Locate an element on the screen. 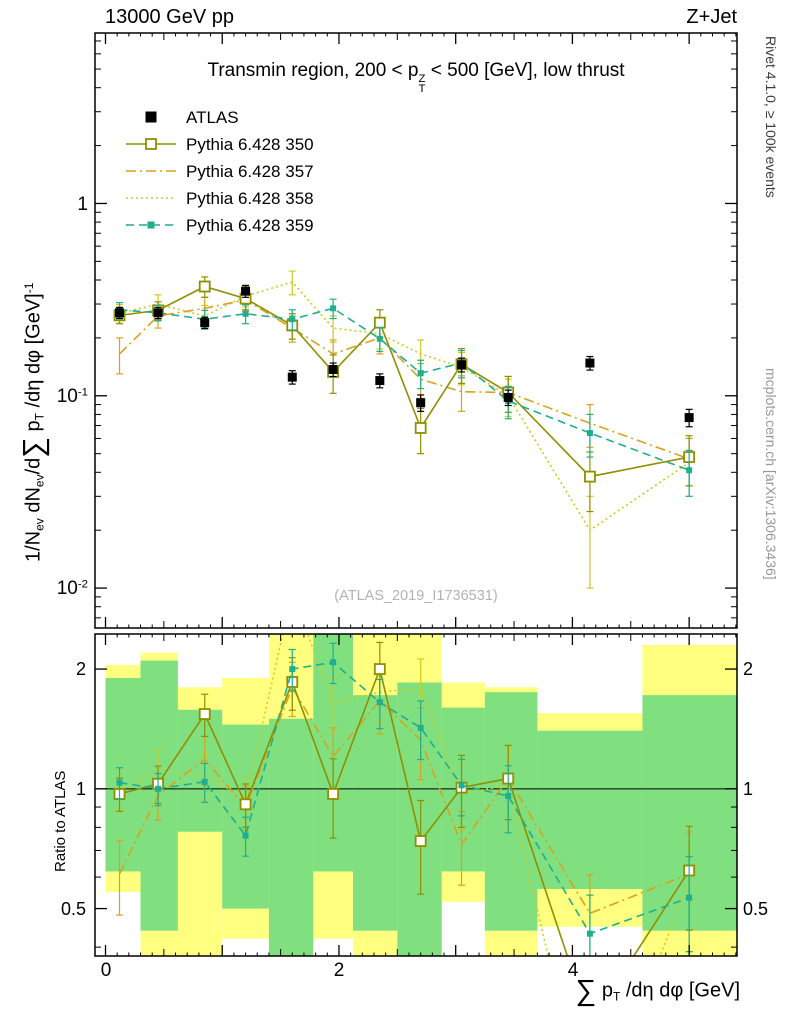 This screenshot has width=786, height=1024. y-axis-title: 1/Nev dNev/d∑ pT /dη dφ [GeV]-1 is located at coordinates (34, 422).